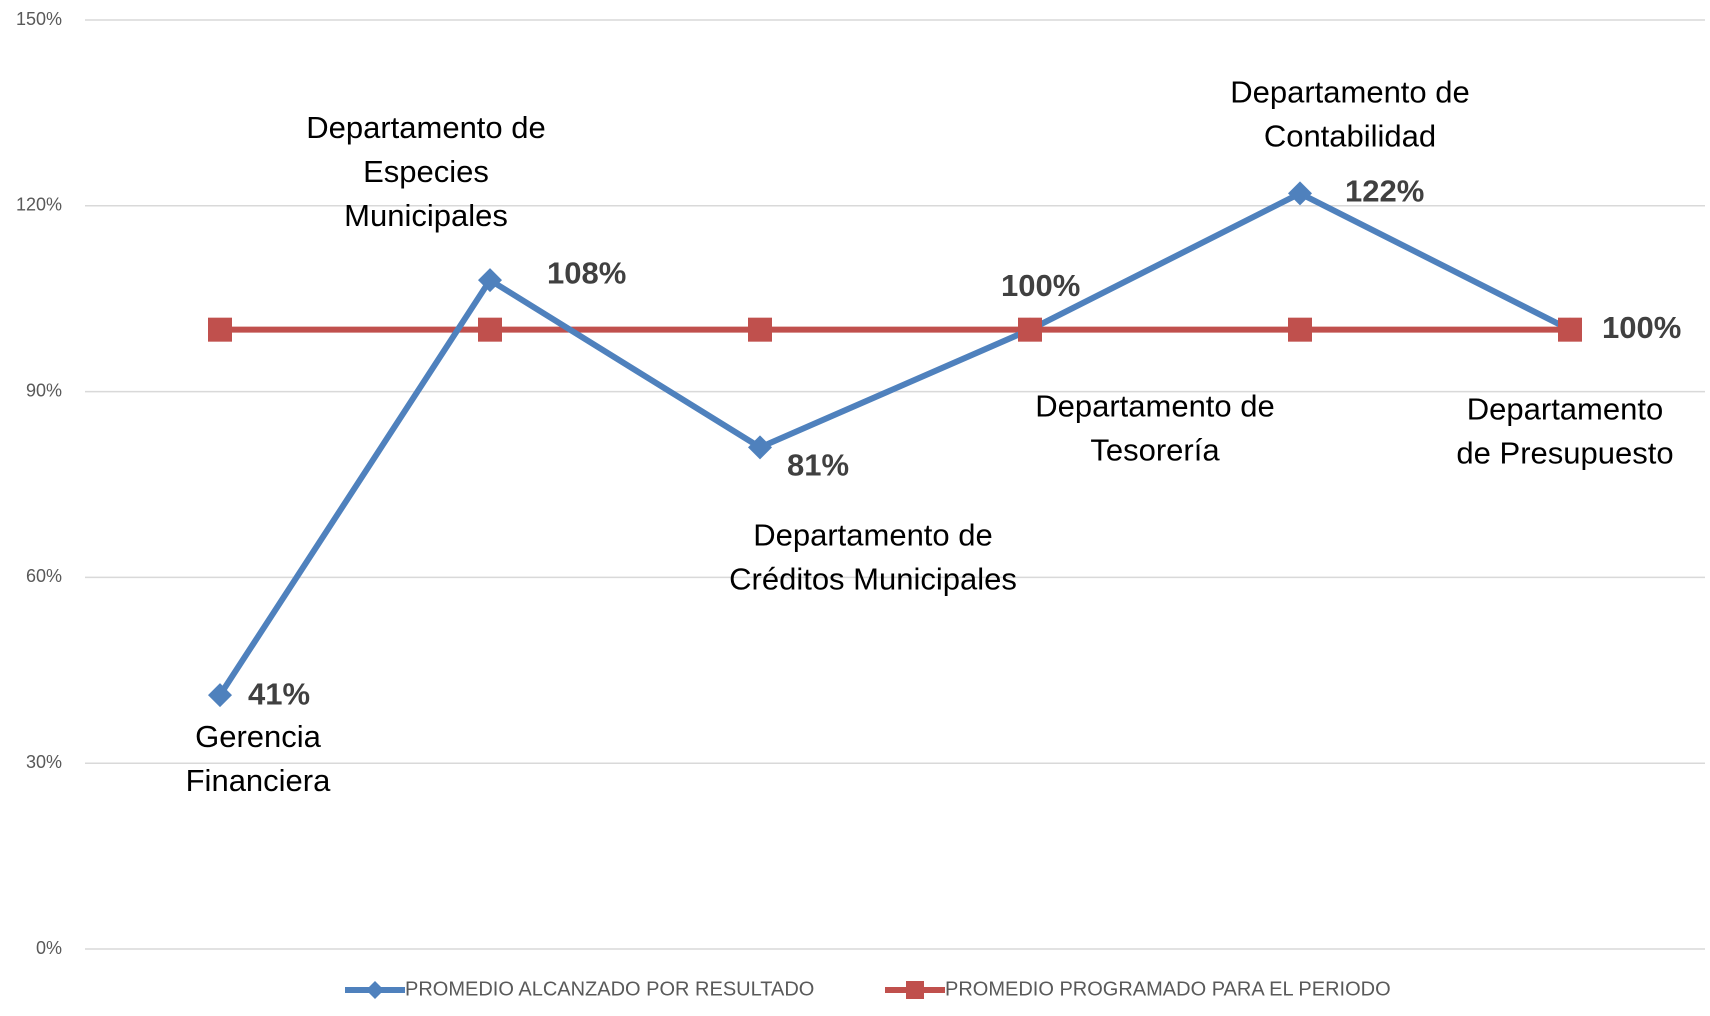  What do you see at coordinates (1564, 453) in the screenshot?
I see `category-line: de Presupuesto` at bounding box center [1564, 453].